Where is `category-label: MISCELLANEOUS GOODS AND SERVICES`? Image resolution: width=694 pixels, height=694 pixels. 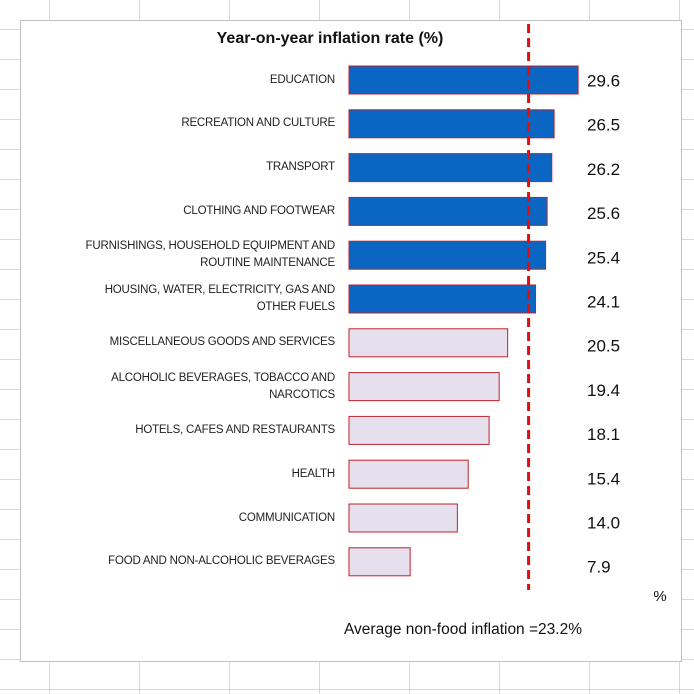
category-label: MISCELLANEOUS GOODS AND SERVICES is located at coordinates (222, 342).